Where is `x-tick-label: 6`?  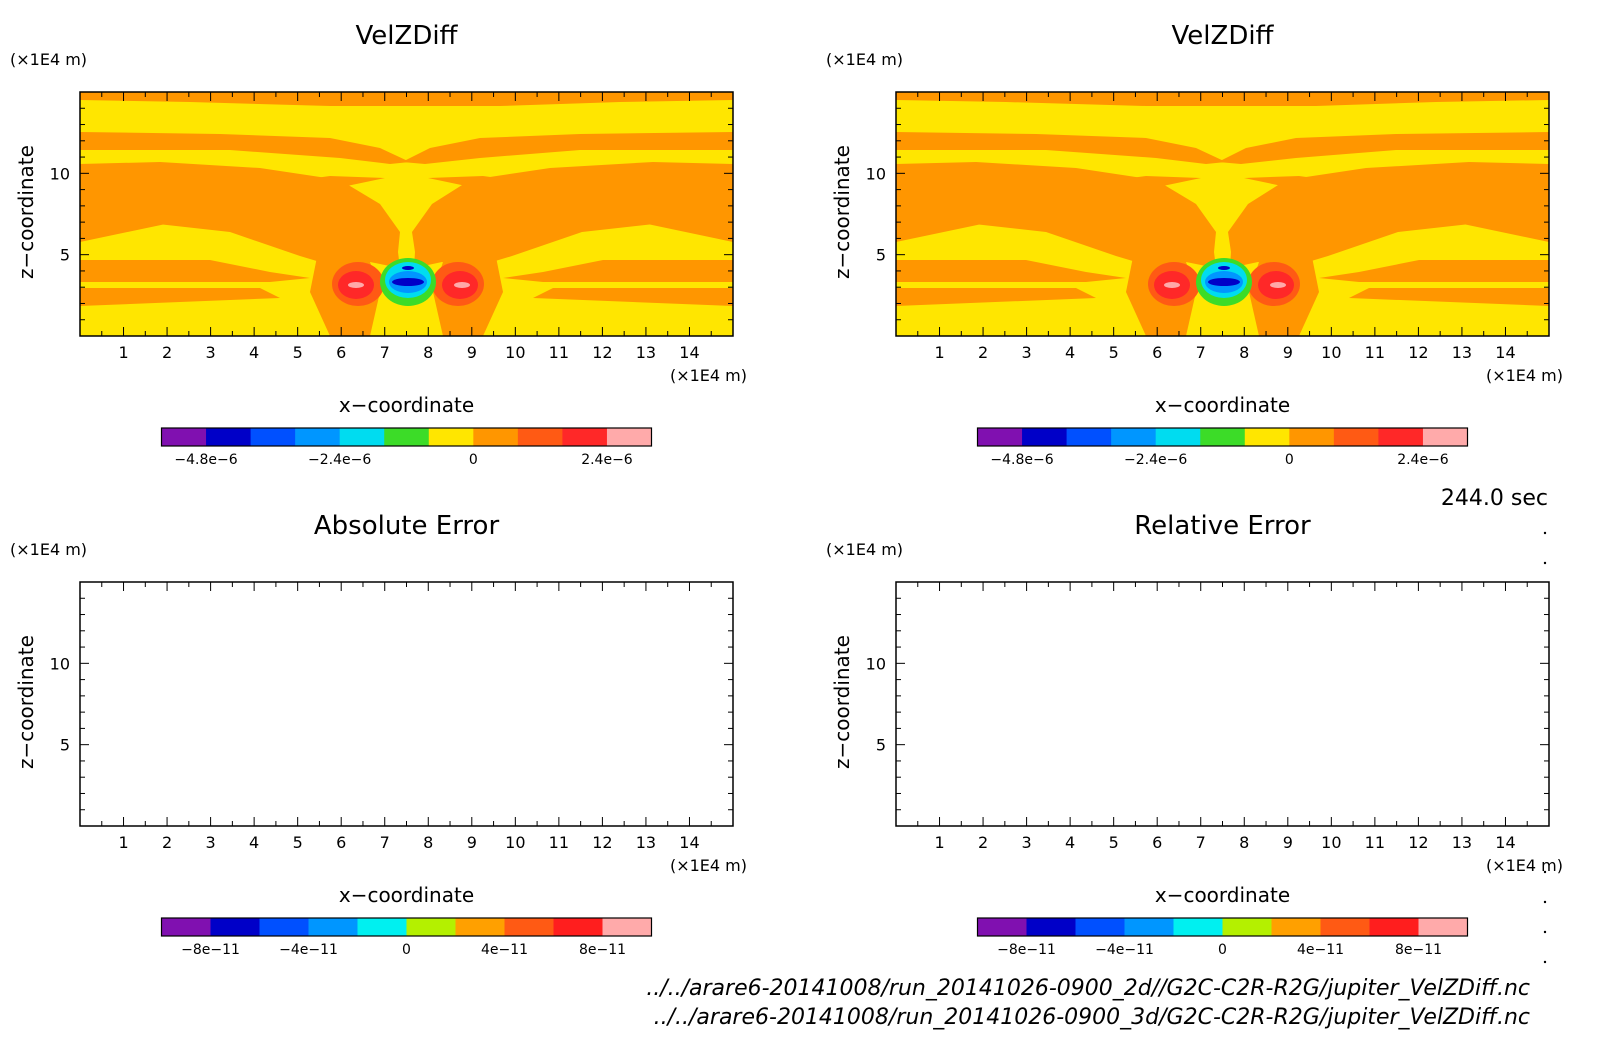
x-tick-label: 6 is located at coordinates (341, 352).